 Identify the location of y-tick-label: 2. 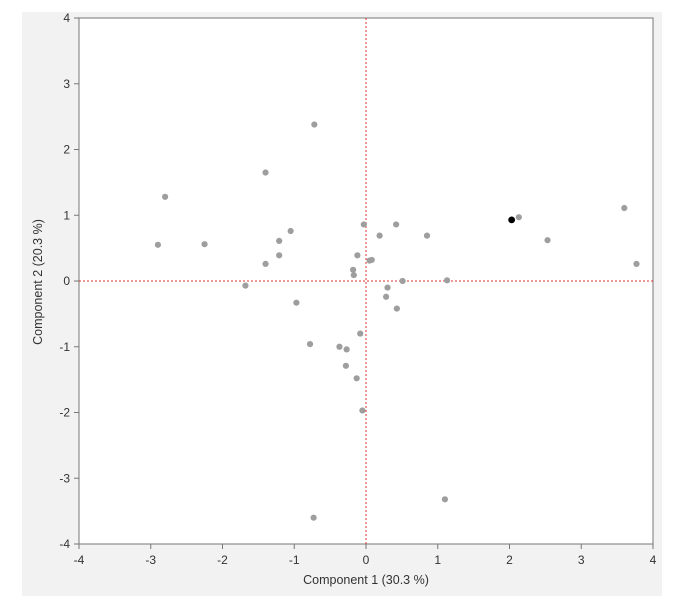
(66, 150).